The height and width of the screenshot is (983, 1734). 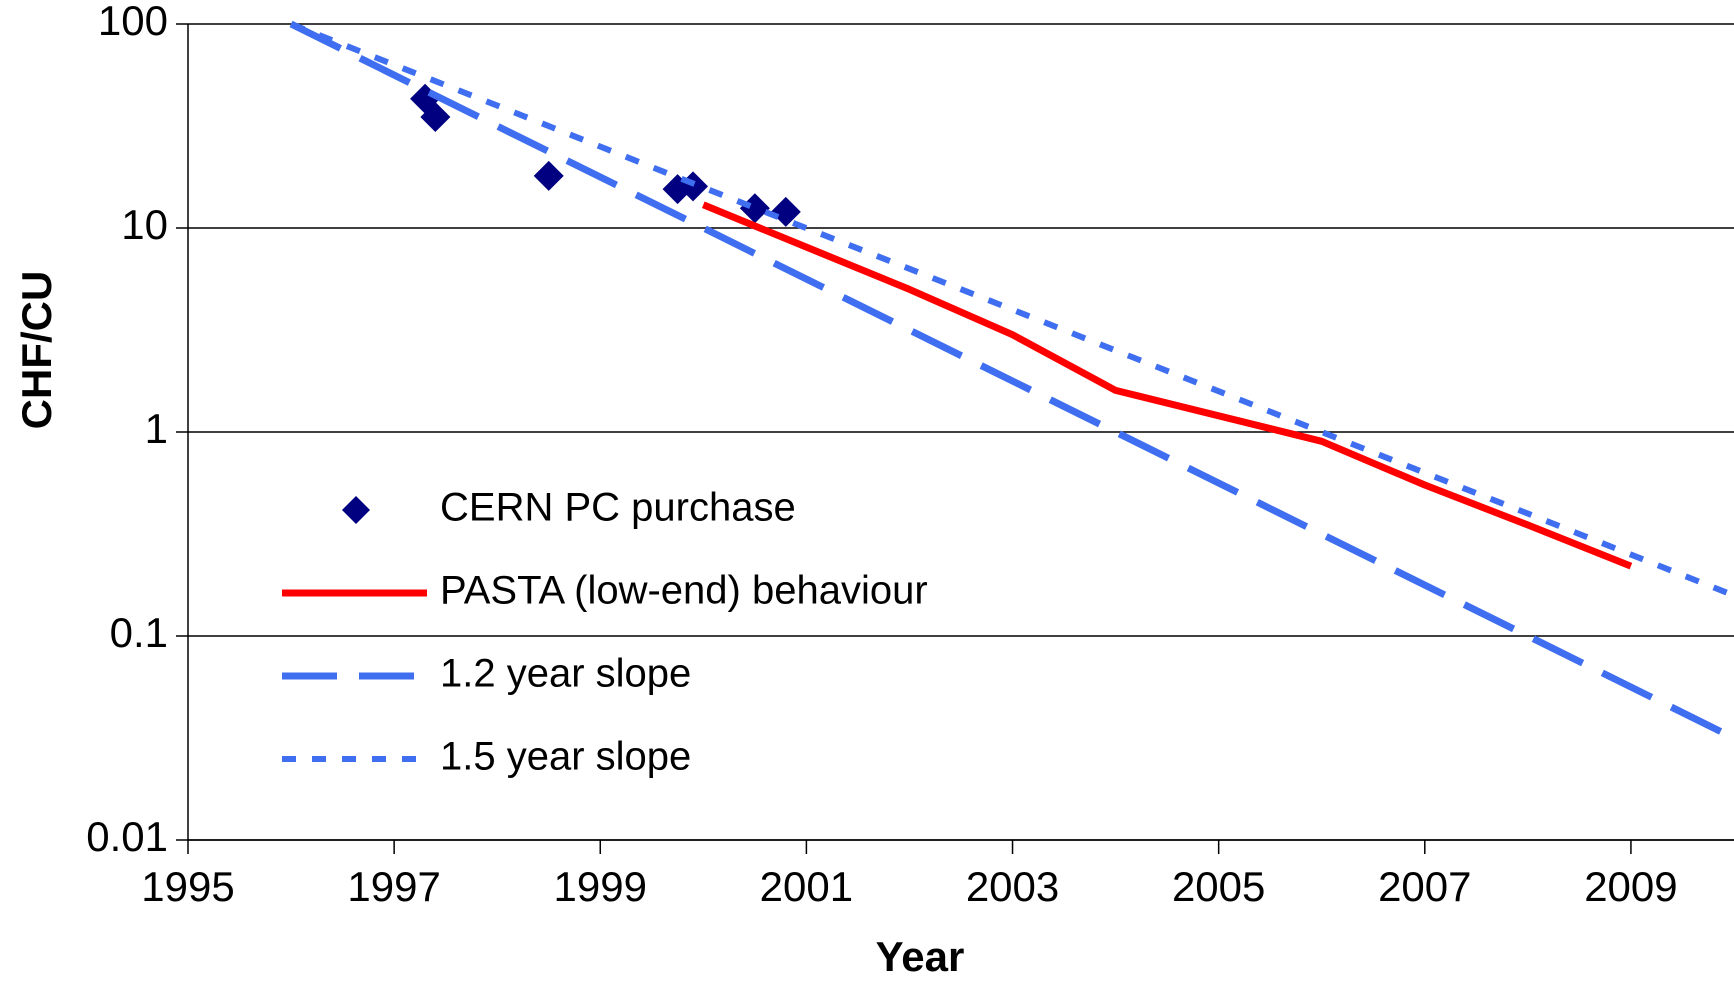 What do you see at coordinates (156, 428) in the screenshot?
I see `y-tick-label: 1` at bounding box center [156, 428].